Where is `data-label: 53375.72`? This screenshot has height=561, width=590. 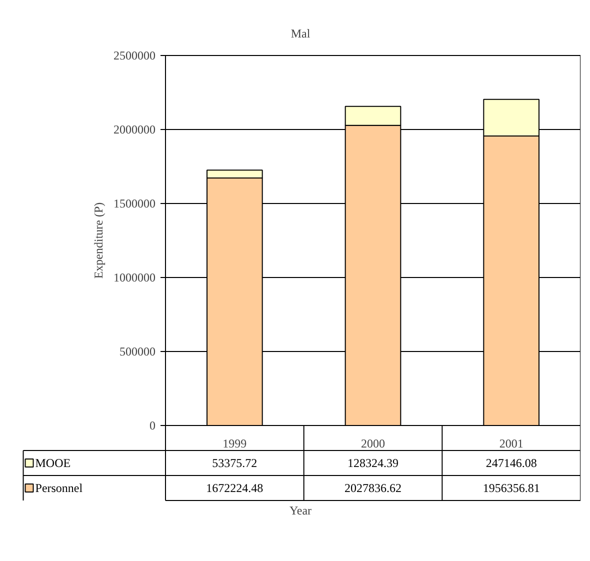 data-label: 53375.72 is located at coordinates (235, 463).